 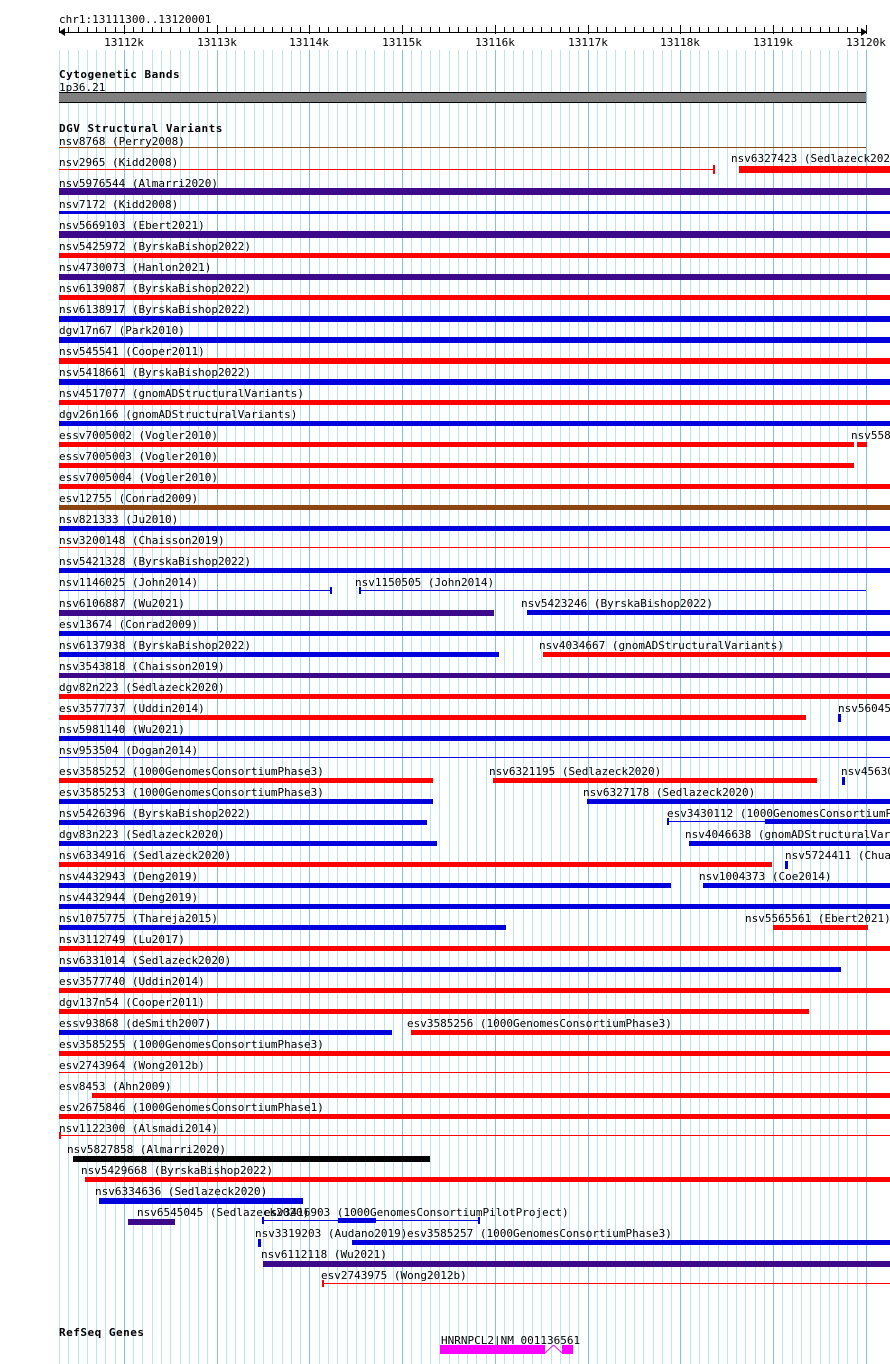 What do you see at coordinates (462, 97) in the screenshot?
I see `cytoband-bar` at bounding box center [462, 97].